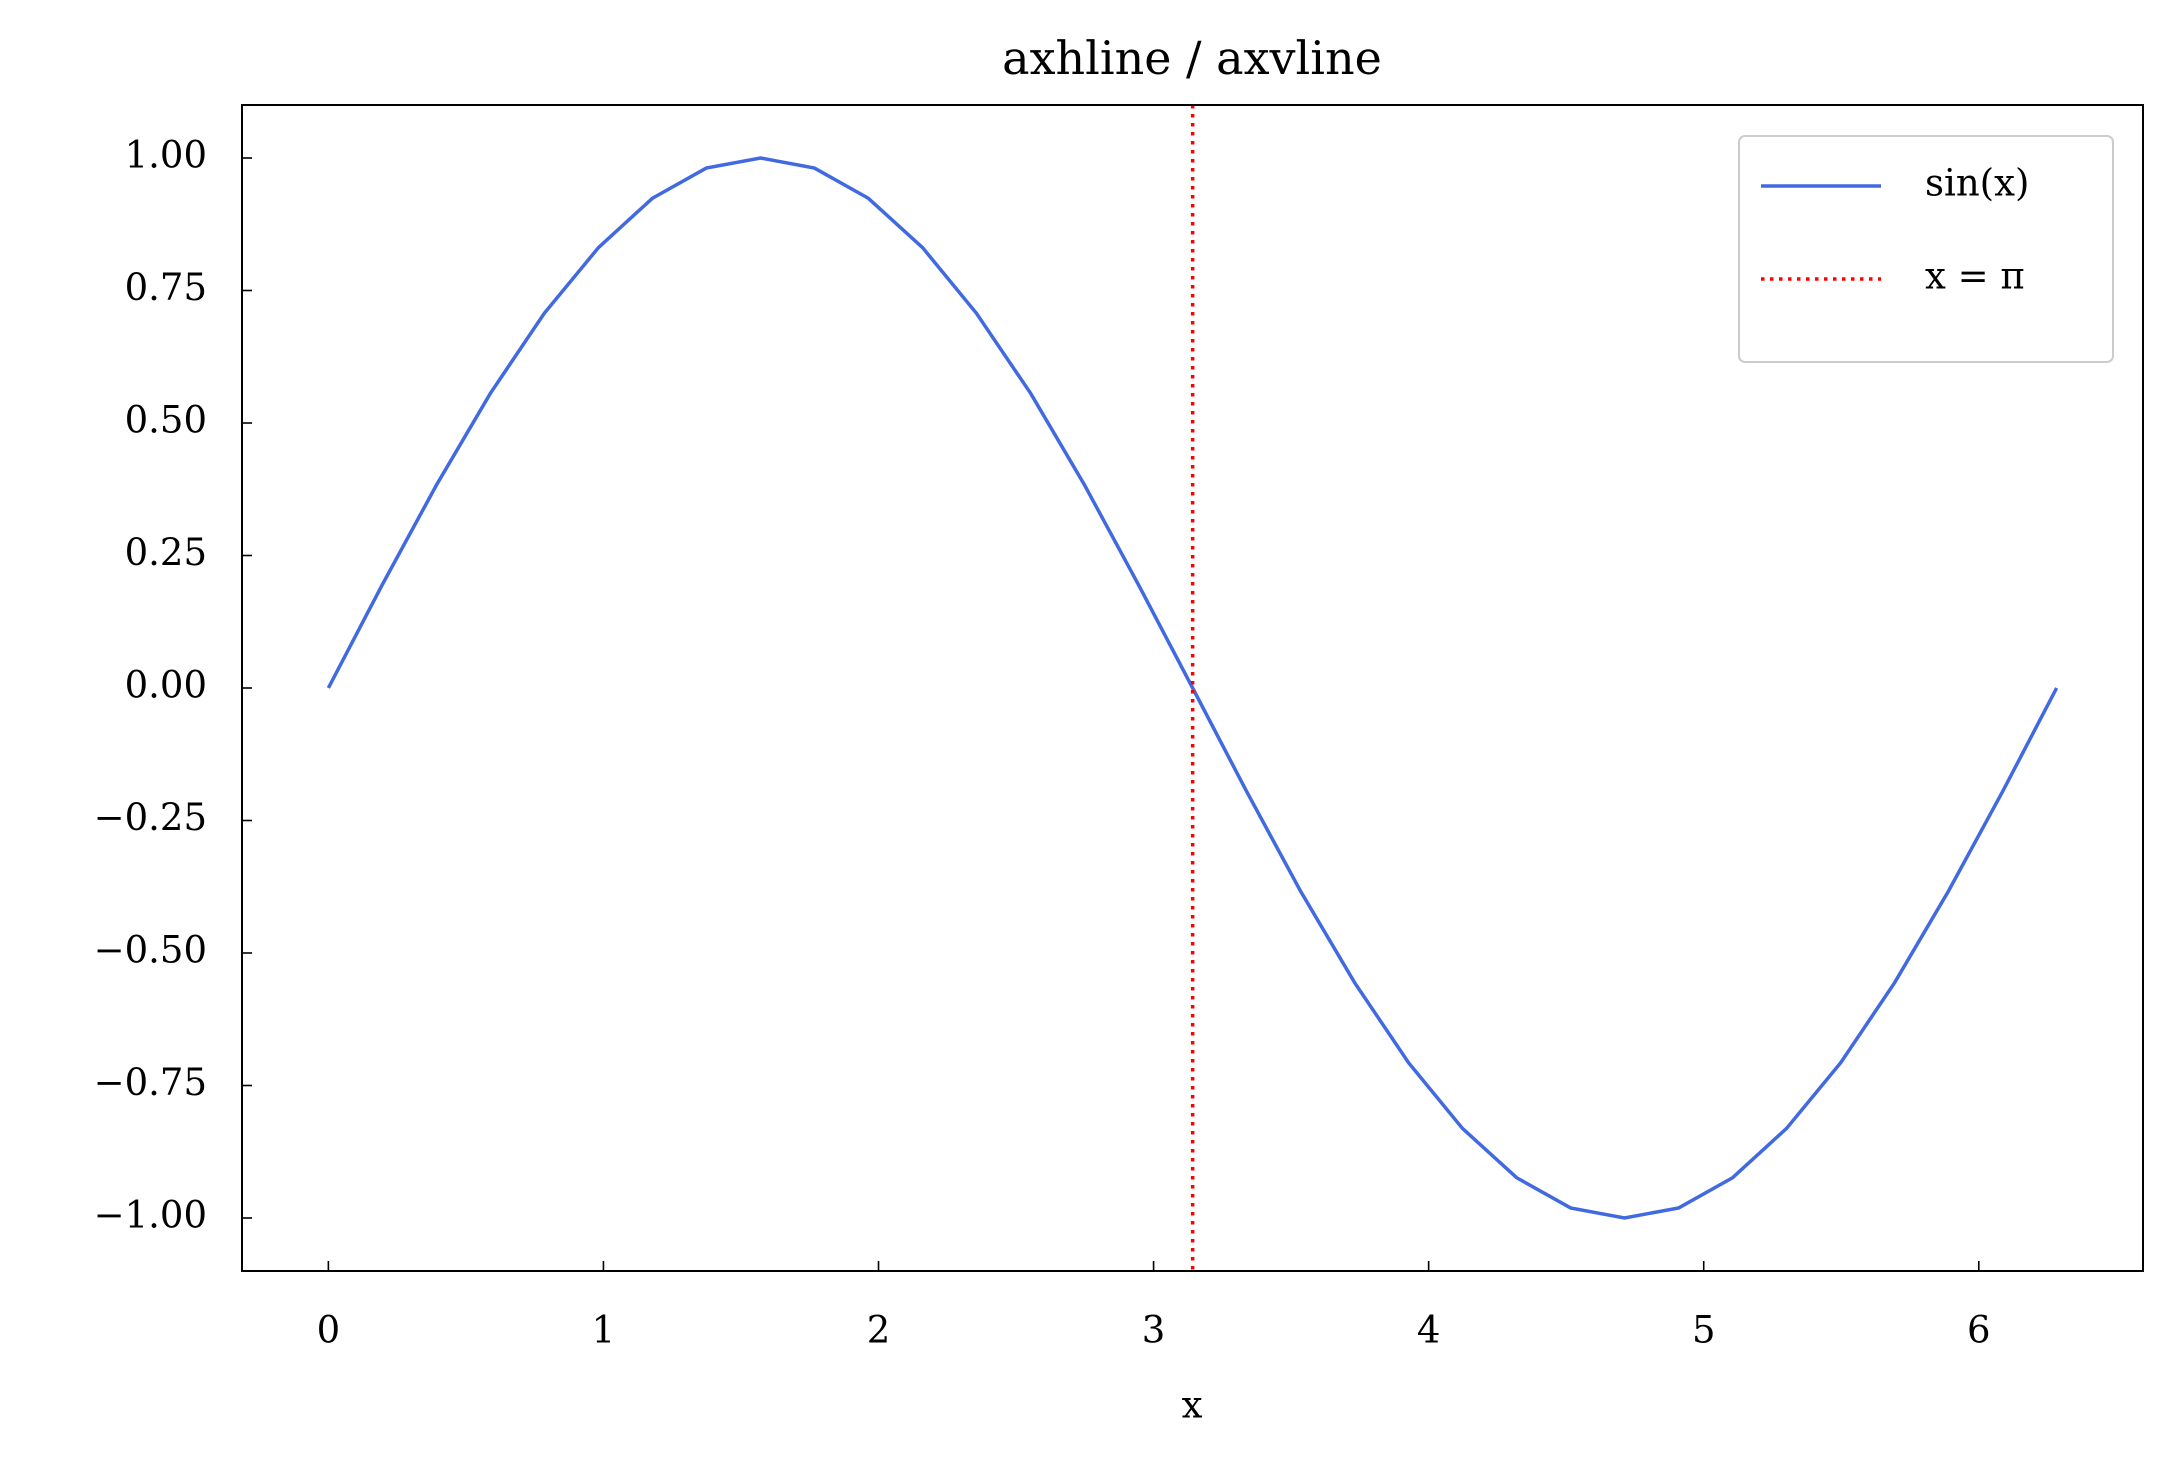 This screenshot has width=2172, height=1465. Describe the element at coordinates (1429, 1330) in the screenshot. I see `x-tick-label: 4` at that location.